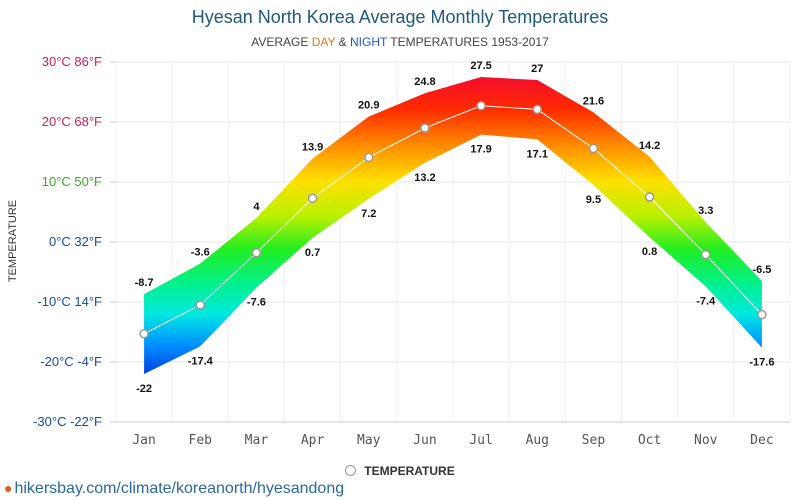  What do you see at coordinates (369, 42) in the screenshot?
I see `subtitle-night: NIGHT` at bounding box center [369, 42].